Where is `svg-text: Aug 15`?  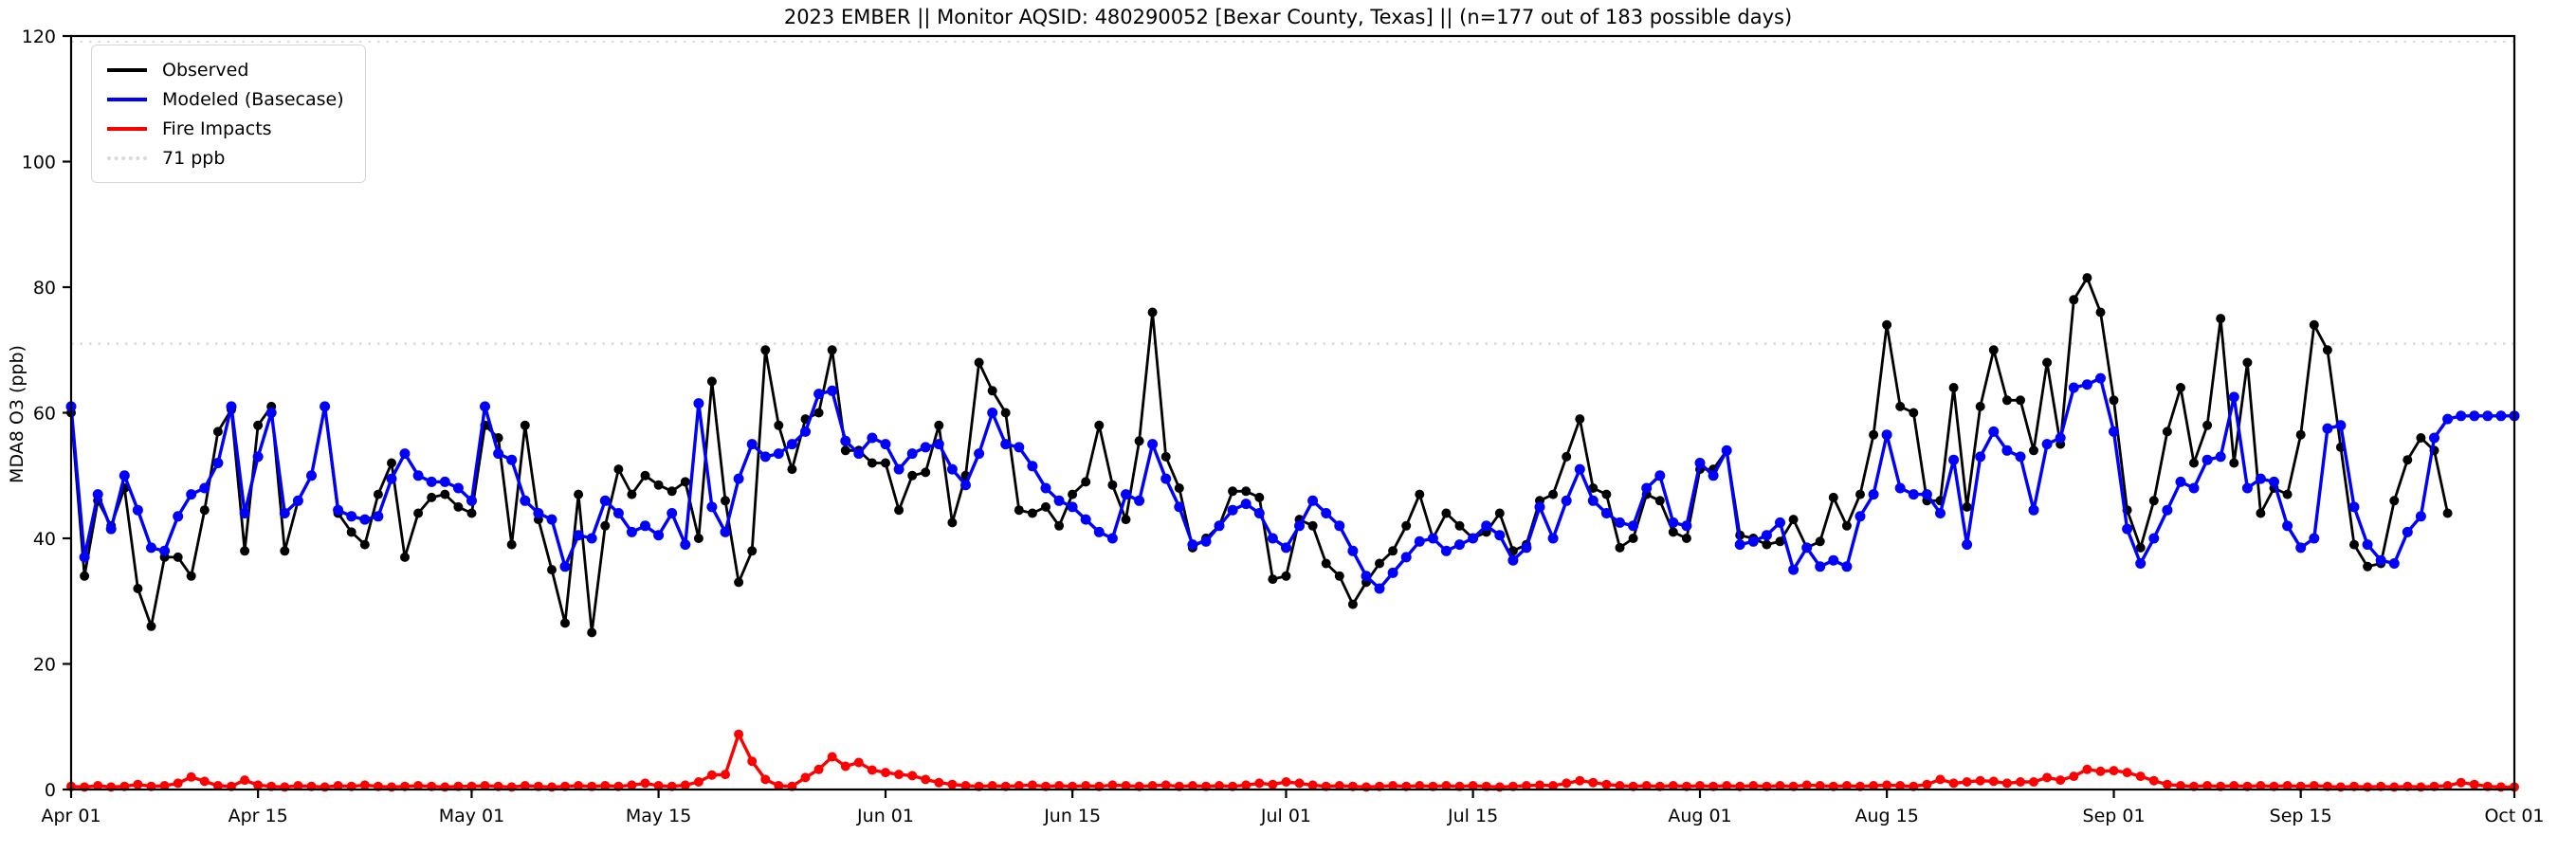
svg-text: Aug 15 is located at coordinates (1886, 816).